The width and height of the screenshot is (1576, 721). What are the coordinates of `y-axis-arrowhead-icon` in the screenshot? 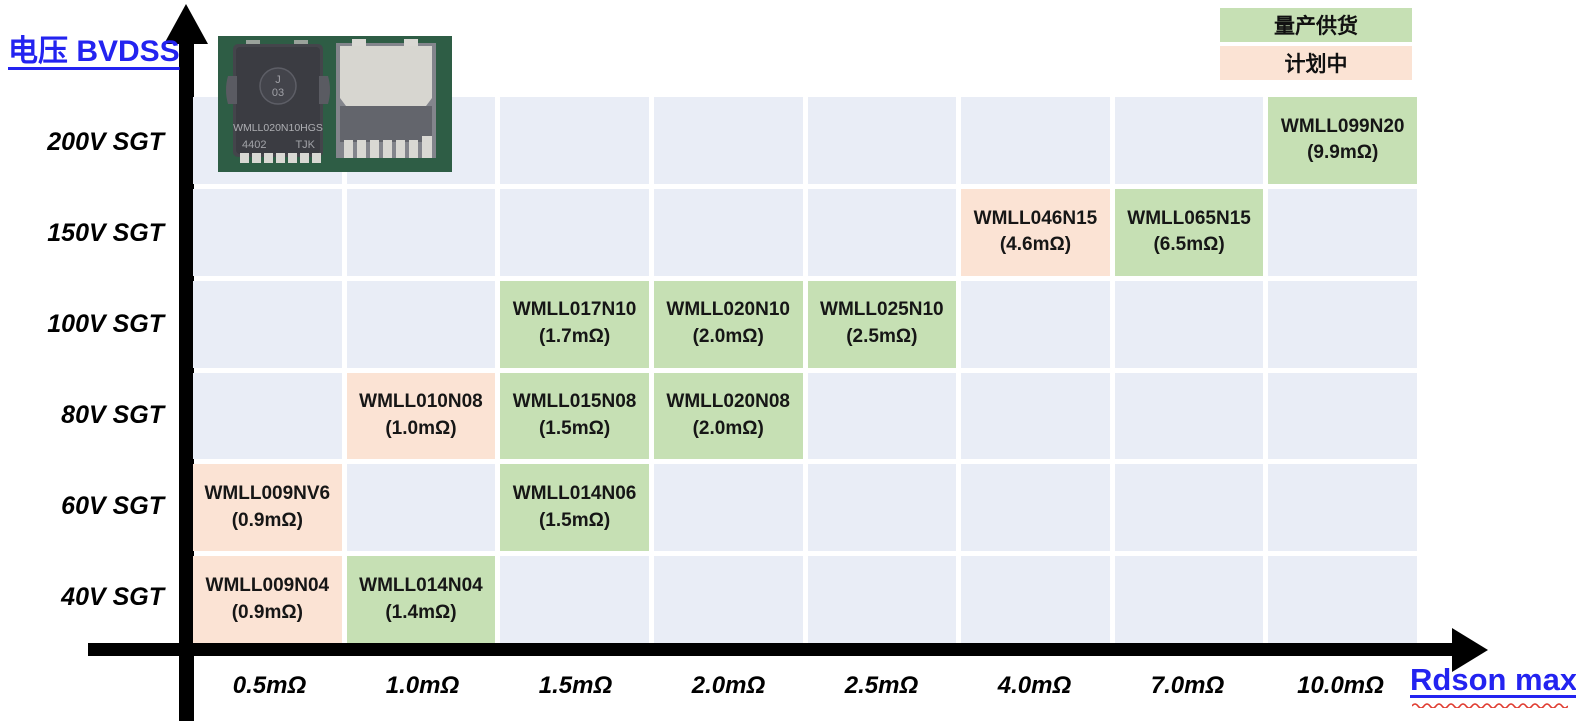 It's located at (186, 24).